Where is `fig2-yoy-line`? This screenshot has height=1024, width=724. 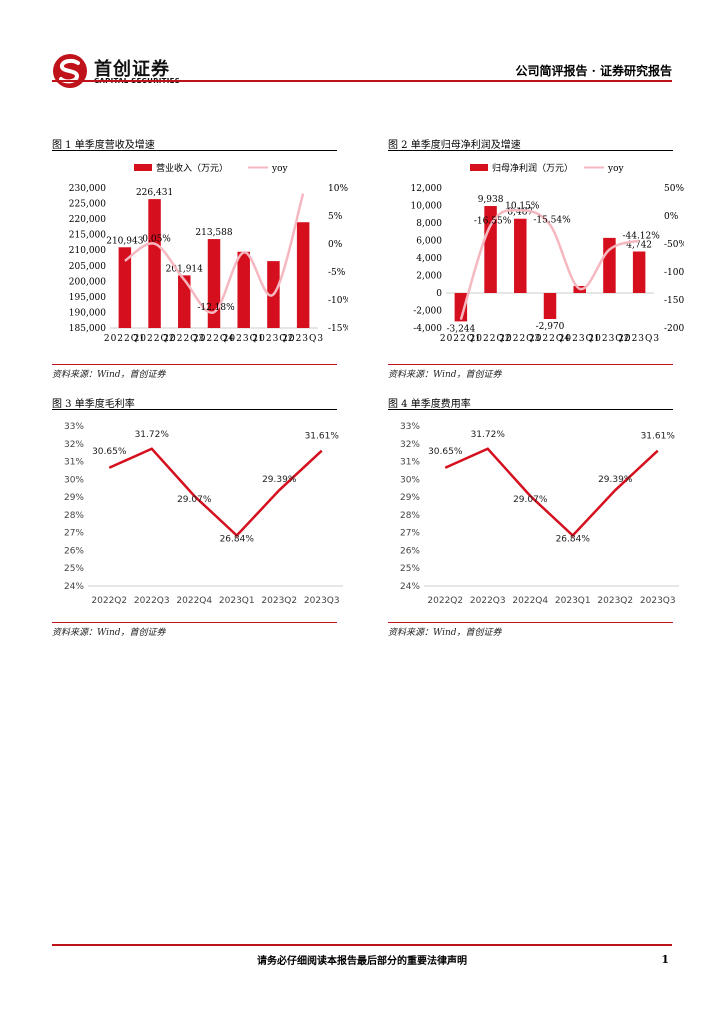
fig2-yoy-line is located at coordinates (549, 264).